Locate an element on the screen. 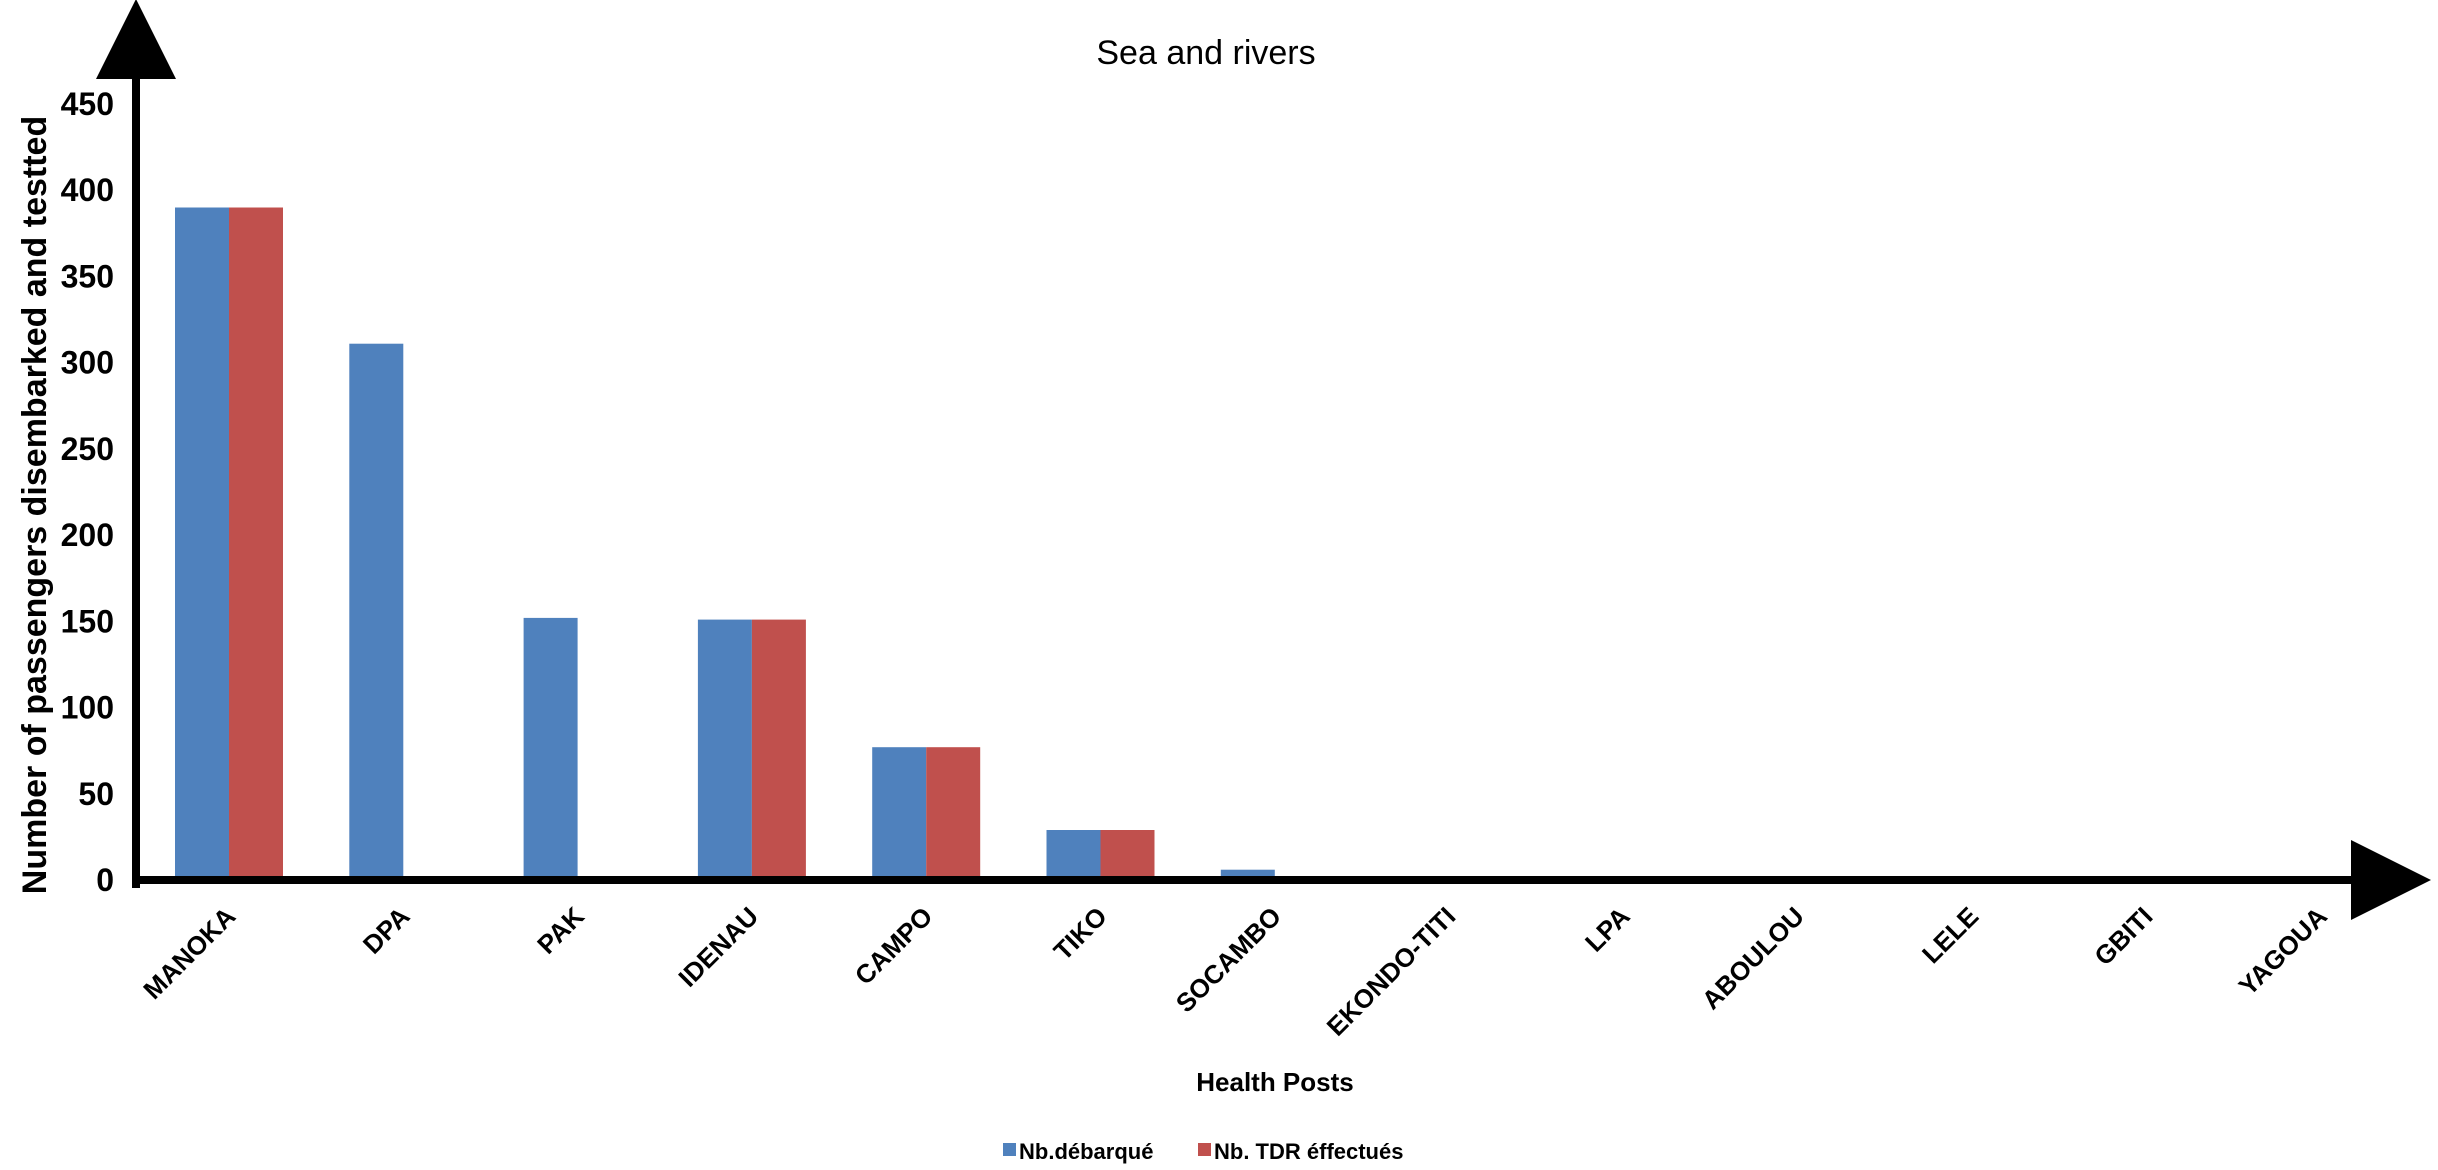  bar-debarque-socambo is located at coordinates (1247, 874).